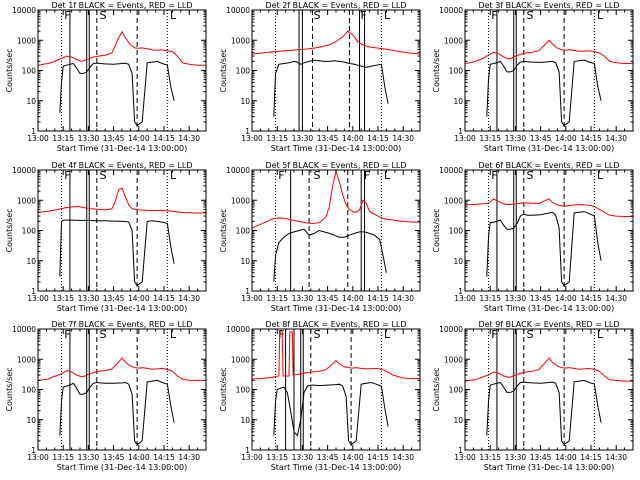 This screenshot has width=640, height=480. What do you see at coordinates (252, 457) in the screenshot?
I see `x-tick-label: 13:00` at bounding box center [252, 457].